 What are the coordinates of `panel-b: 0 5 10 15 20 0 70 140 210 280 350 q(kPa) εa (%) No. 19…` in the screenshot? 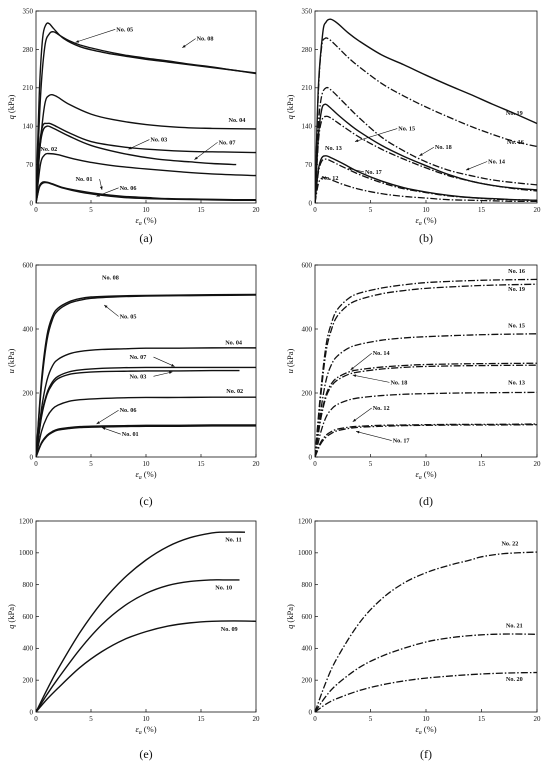 It's located at (413, 126).